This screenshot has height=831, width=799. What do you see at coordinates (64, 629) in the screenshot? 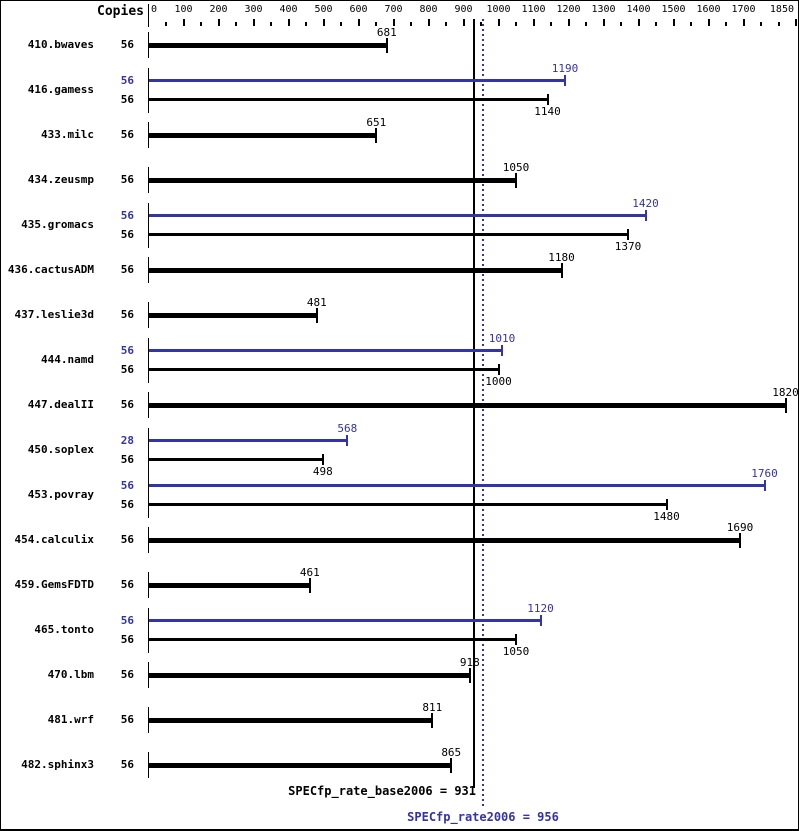
I see `benchmark-label: 465.tonto` at bounding box center [64, 629].